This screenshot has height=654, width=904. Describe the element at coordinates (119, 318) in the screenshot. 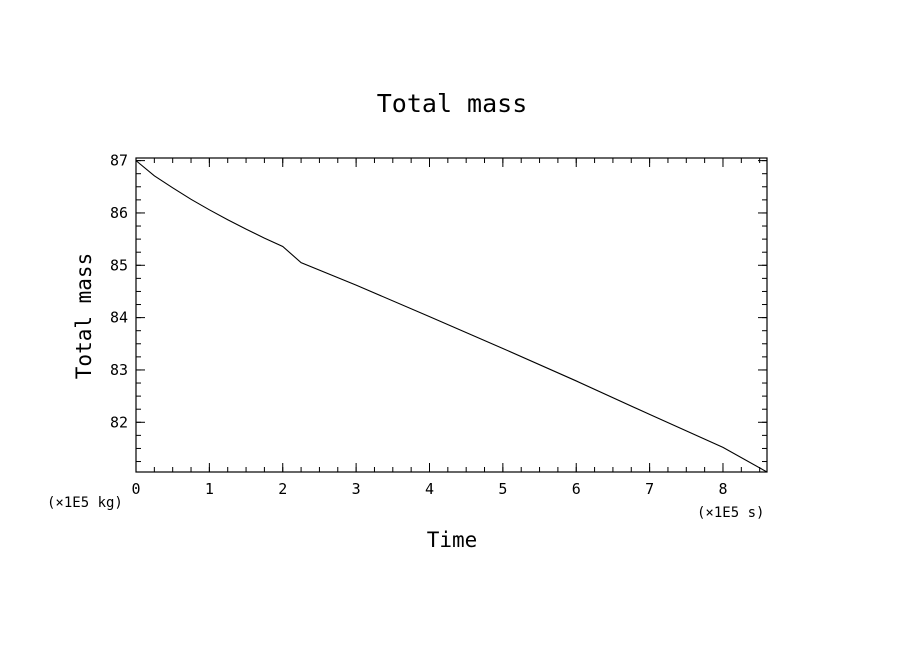

I see `y-tick-label: 84` at that location.